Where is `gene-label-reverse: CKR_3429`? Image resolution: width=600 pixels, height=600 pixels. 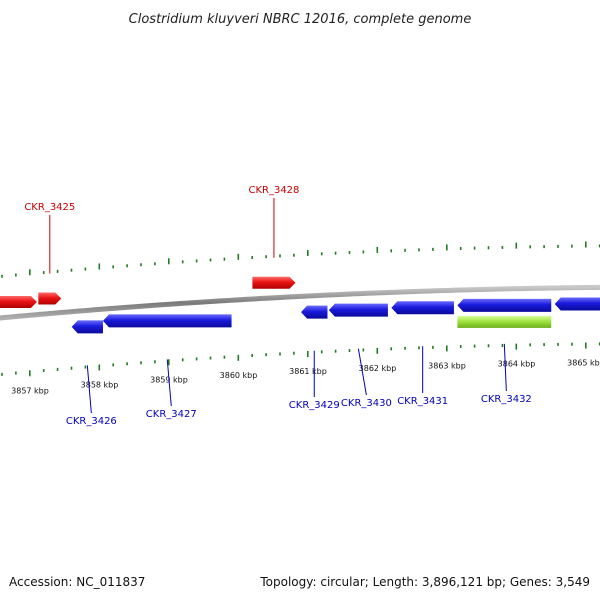 gene-label-reverse: CKR_3429 is located at coordinates (314, 405).